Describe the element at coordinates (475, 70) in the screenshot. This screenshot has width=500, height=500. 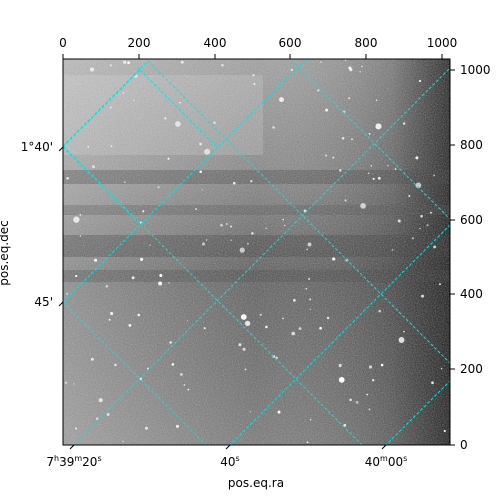
I see `right-tick-label: 1000` at that location.